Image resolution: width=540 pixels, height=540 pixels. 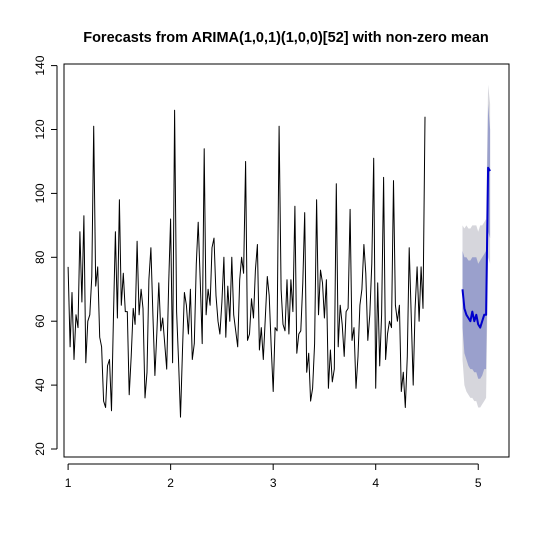 What do you see at coordinates (273, 483) in the screenshot?
I see `x-tick-label: 3` at bounding box center [273, 483].